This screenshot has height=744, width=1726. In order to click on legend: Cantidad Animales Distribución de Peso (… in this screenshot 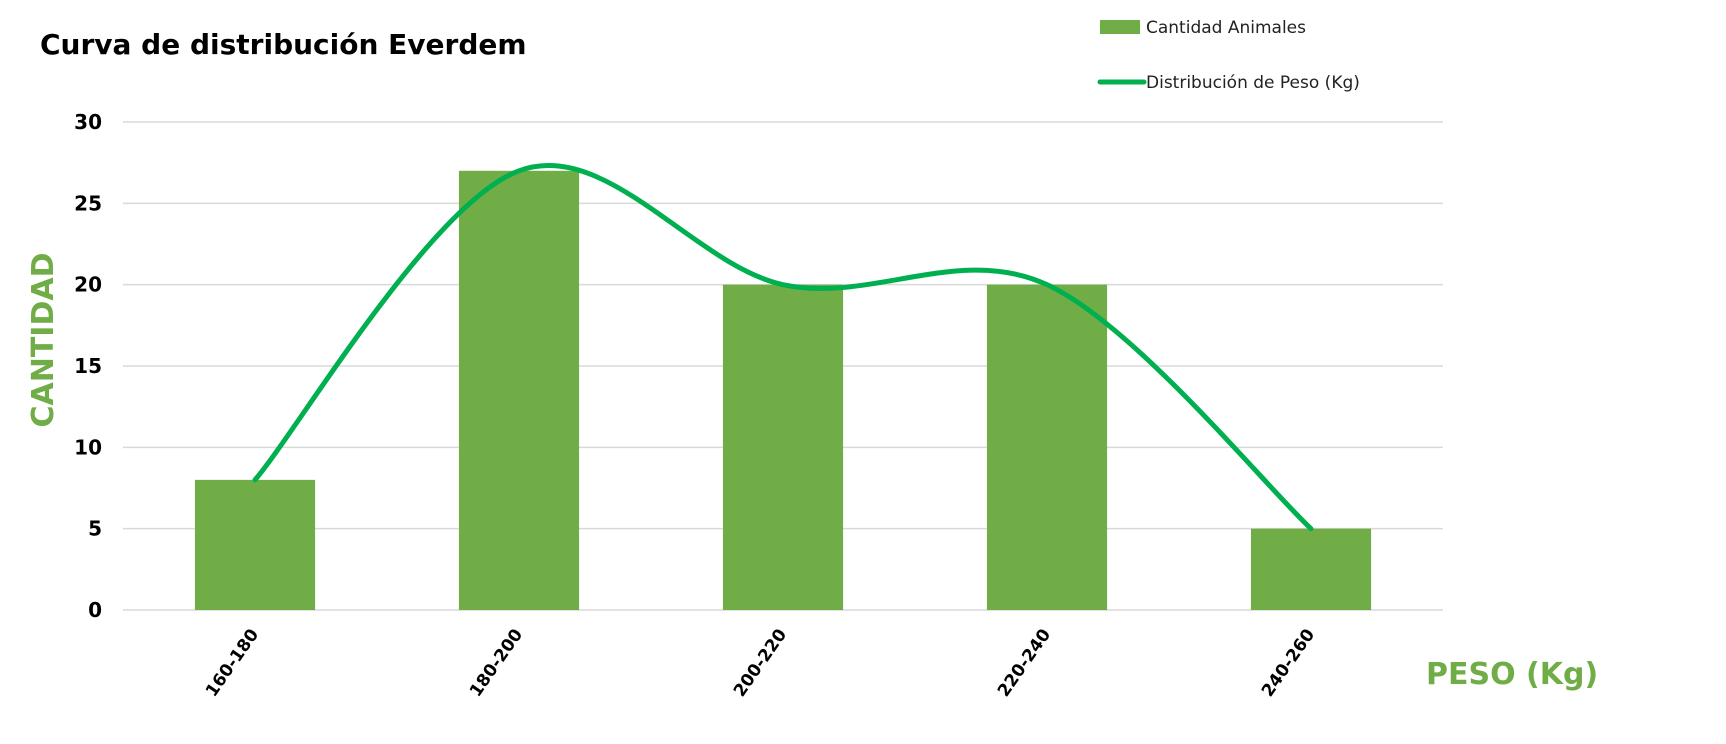, I will do `click(1228, 55)`.